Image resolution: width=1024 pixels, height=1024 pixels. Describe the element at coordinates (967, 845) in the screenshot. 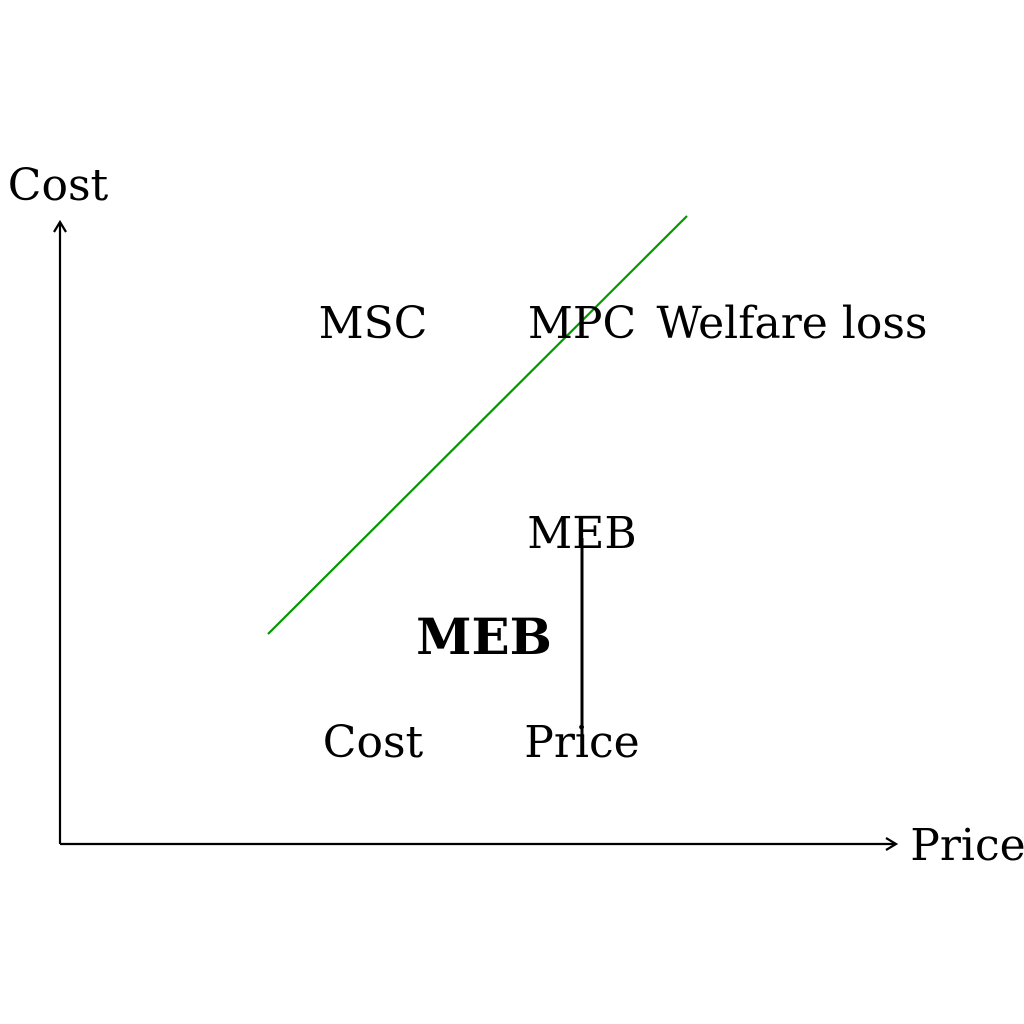

I see `x-axis-label: Price` at that location.